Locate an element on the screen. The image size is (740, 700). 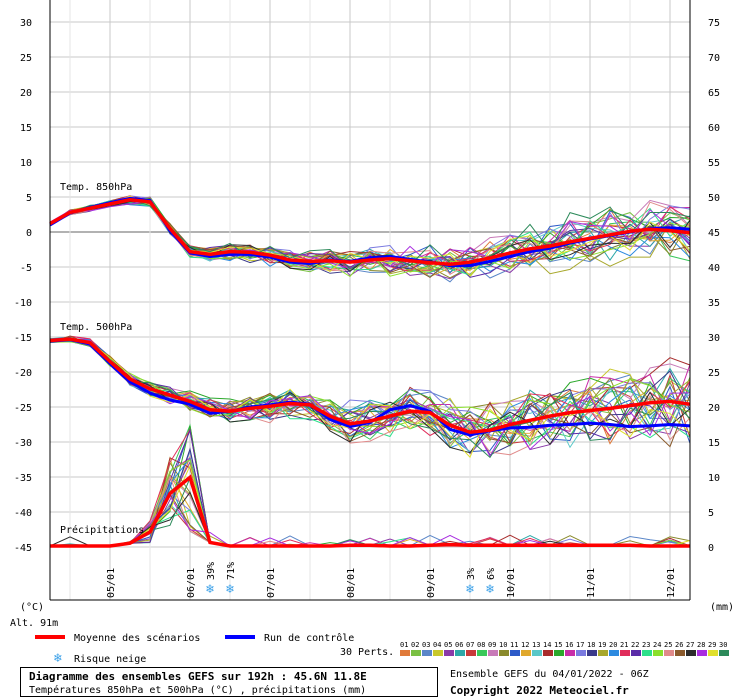
legend-snow-label: Risque neige is located at coordinates (110, 659).